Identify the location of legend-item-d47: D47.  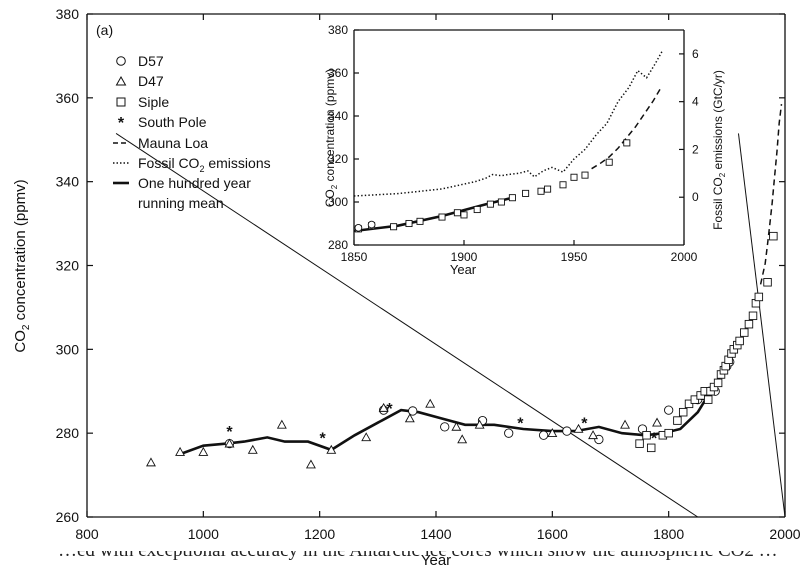
(139, 81).